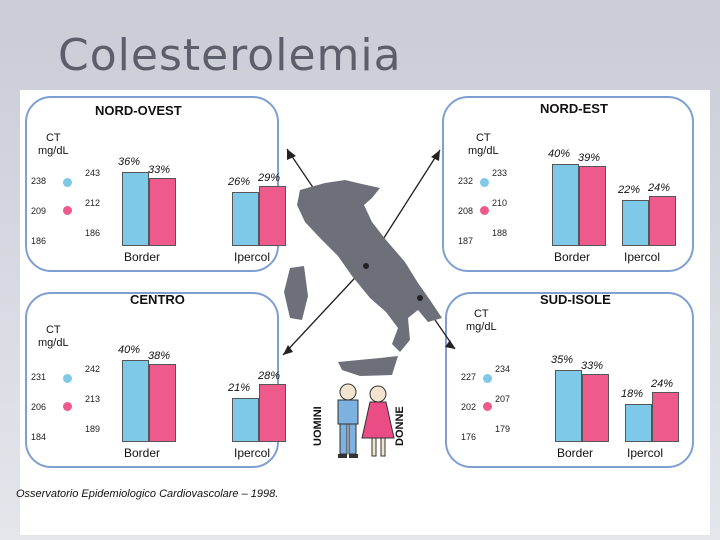 The image size is (720, 540). I want to click on men-value: 206, so click(39, 407).